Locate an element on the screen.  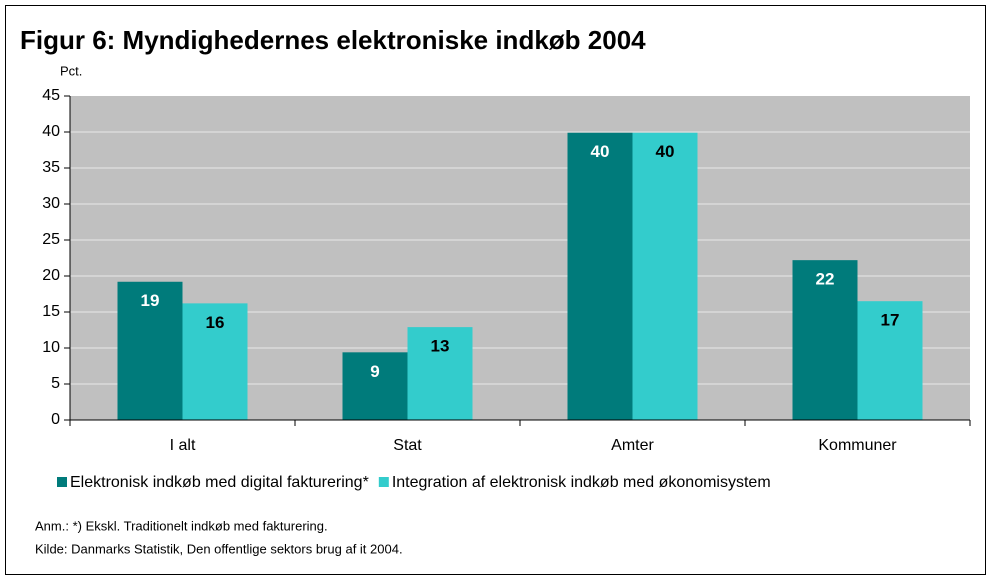
y-tick-label: 40 is located at coordinates (51, 131).